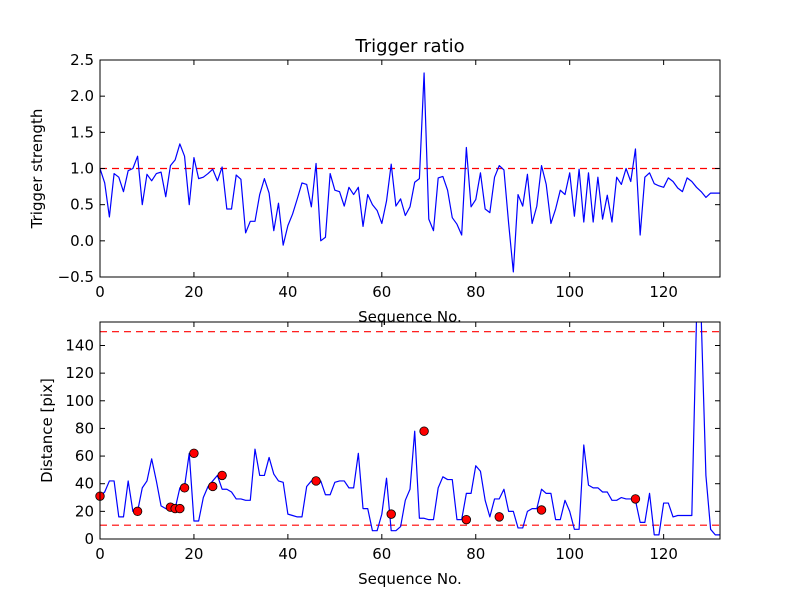 The width and height of the screenshot is (800, 600). Describe the element at coordinates (409, 46) in the screenshot. I see `chart-title: Trigger ratio` at that location.